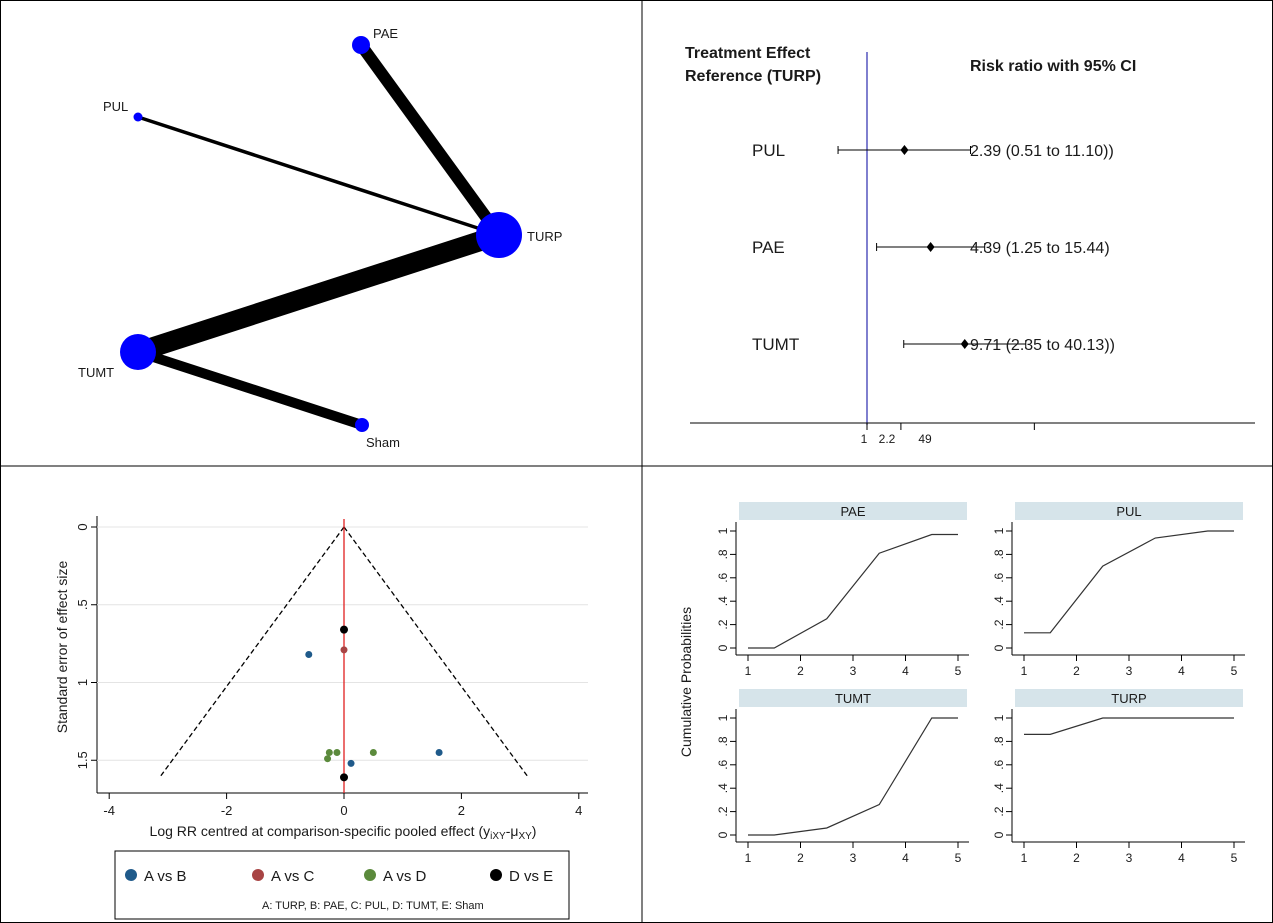 This screenshot has height=923, width=1273. What do you see at coordinates (138, 352) in the screenshot?
I see `network-node-tumt` at bounding box center [138, 352].